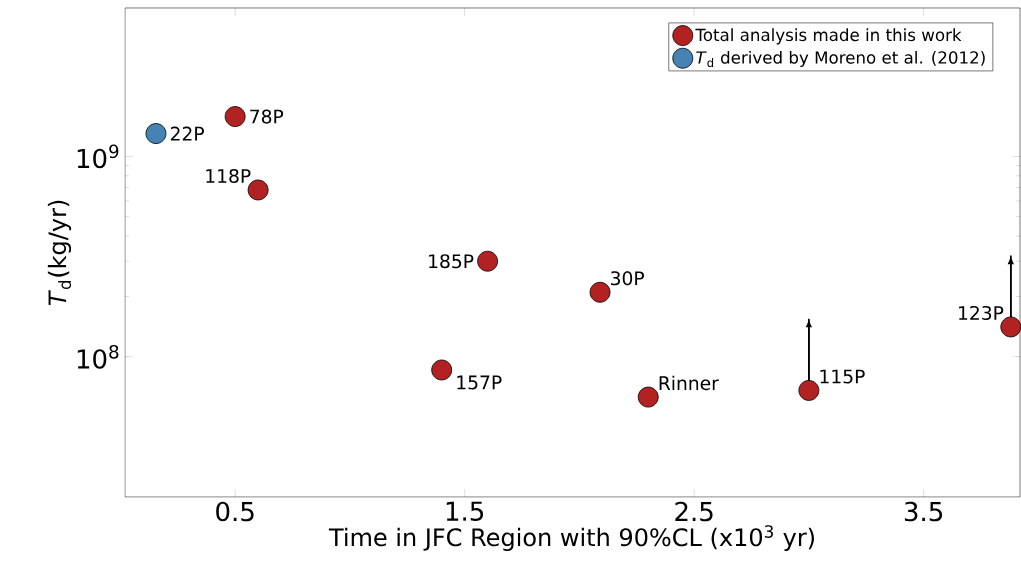  What do you see at coordinates (479, 382) in the screenshot?
I see `annotation: 157P` at bounding box center [479, 382].